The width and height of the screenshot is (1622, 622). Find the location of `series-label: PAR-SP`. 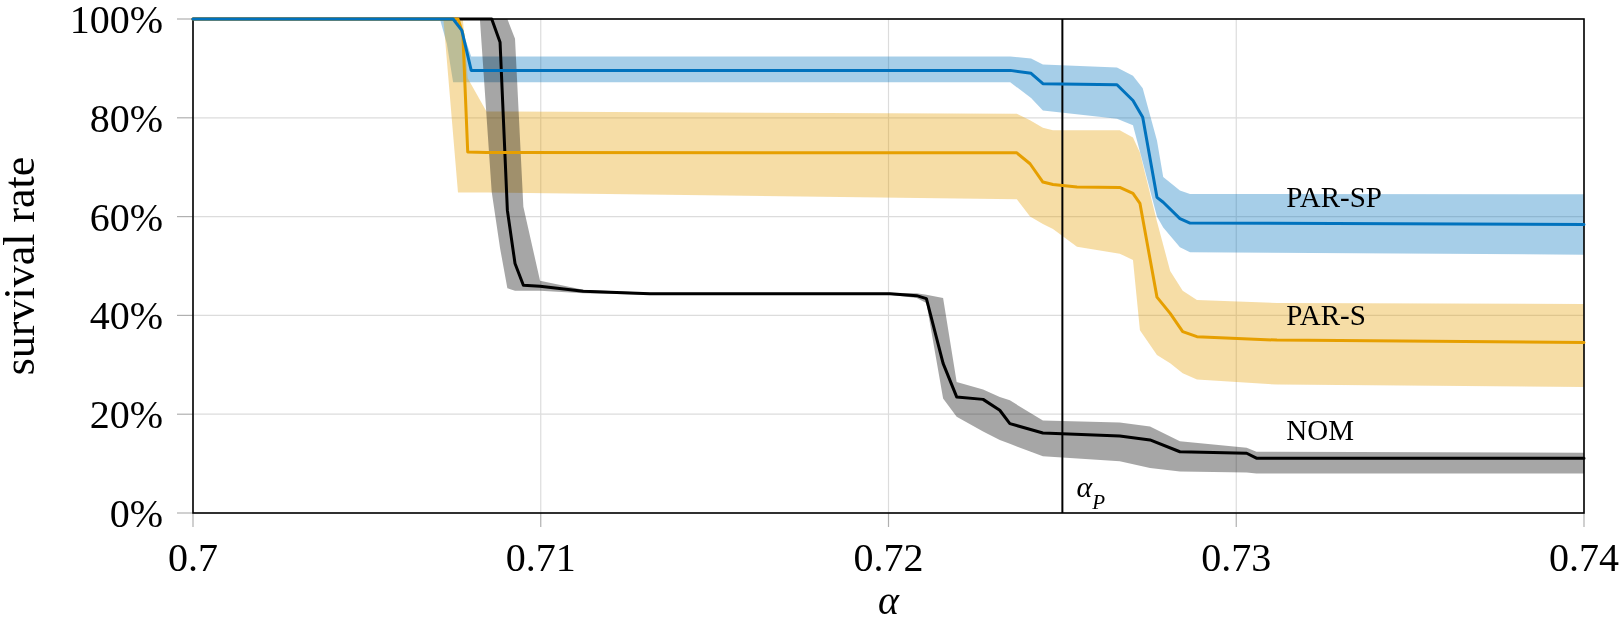

series-label: PAR-SP is located at coordinates (1334, 196).